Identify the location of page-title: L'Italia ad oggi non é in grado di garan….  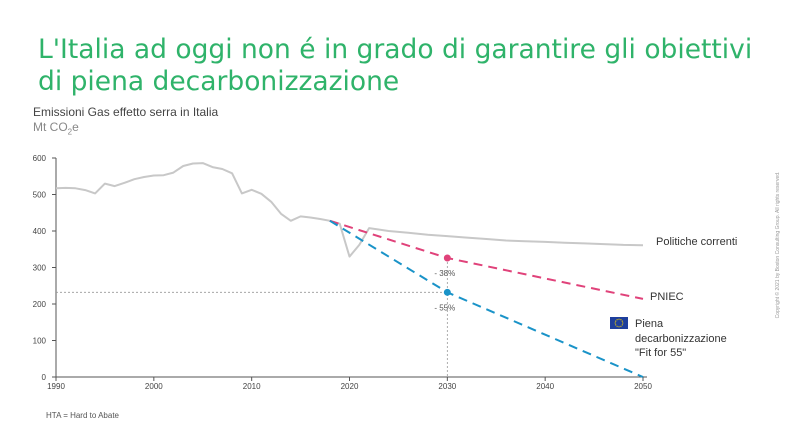
(395, 65).